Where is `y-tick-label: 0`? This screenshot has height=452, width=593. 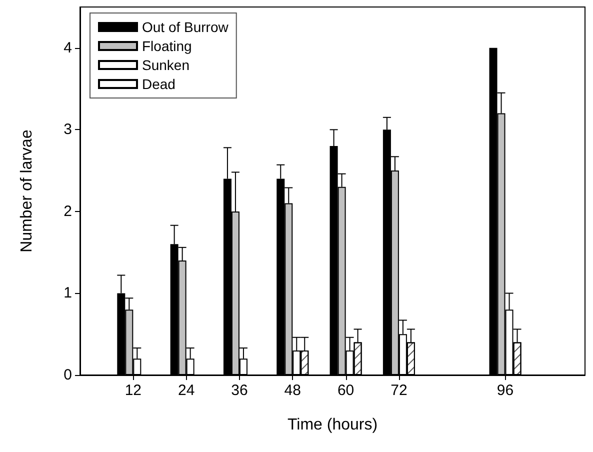 y-tick-label: 0 is located at coordinates (68, 375).